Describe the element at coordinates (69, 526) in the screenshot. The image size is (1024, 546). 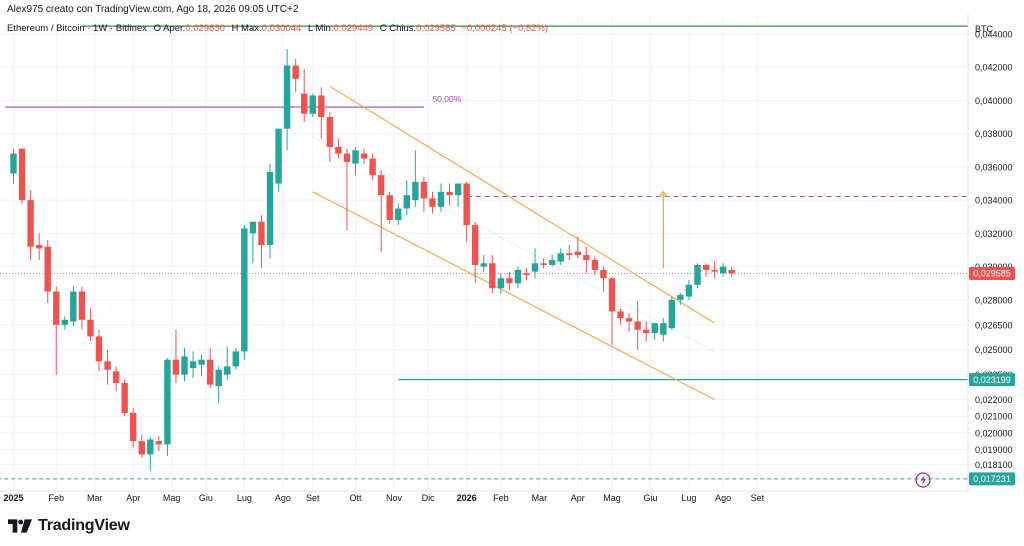
I see `tradingview-brand: TradingView` at that location.